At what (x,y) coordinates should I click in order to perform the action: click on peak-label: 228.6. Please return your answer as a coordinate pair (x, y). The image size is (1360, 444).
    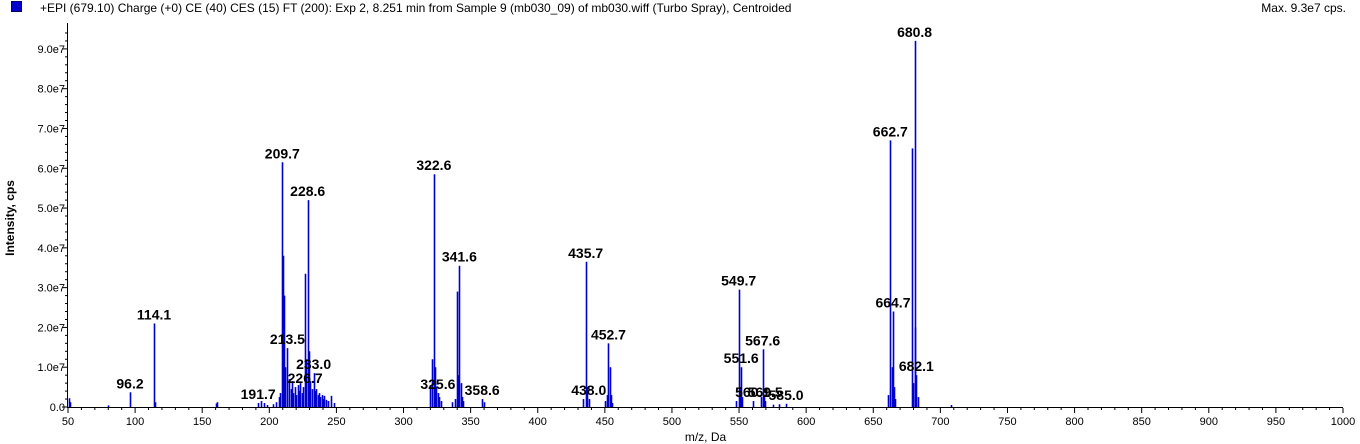
    Looking at the image, I should click on (307, 191).